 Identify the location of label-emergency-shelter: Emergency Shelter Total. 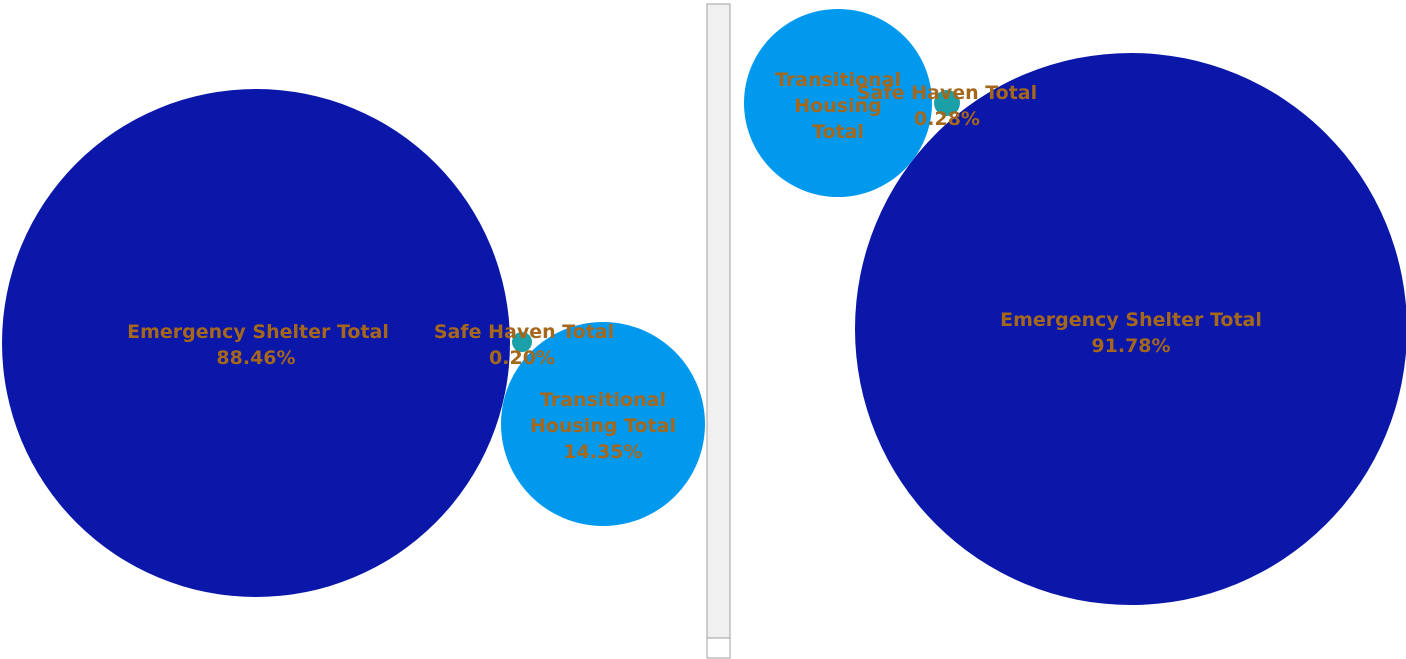
(258, 332).